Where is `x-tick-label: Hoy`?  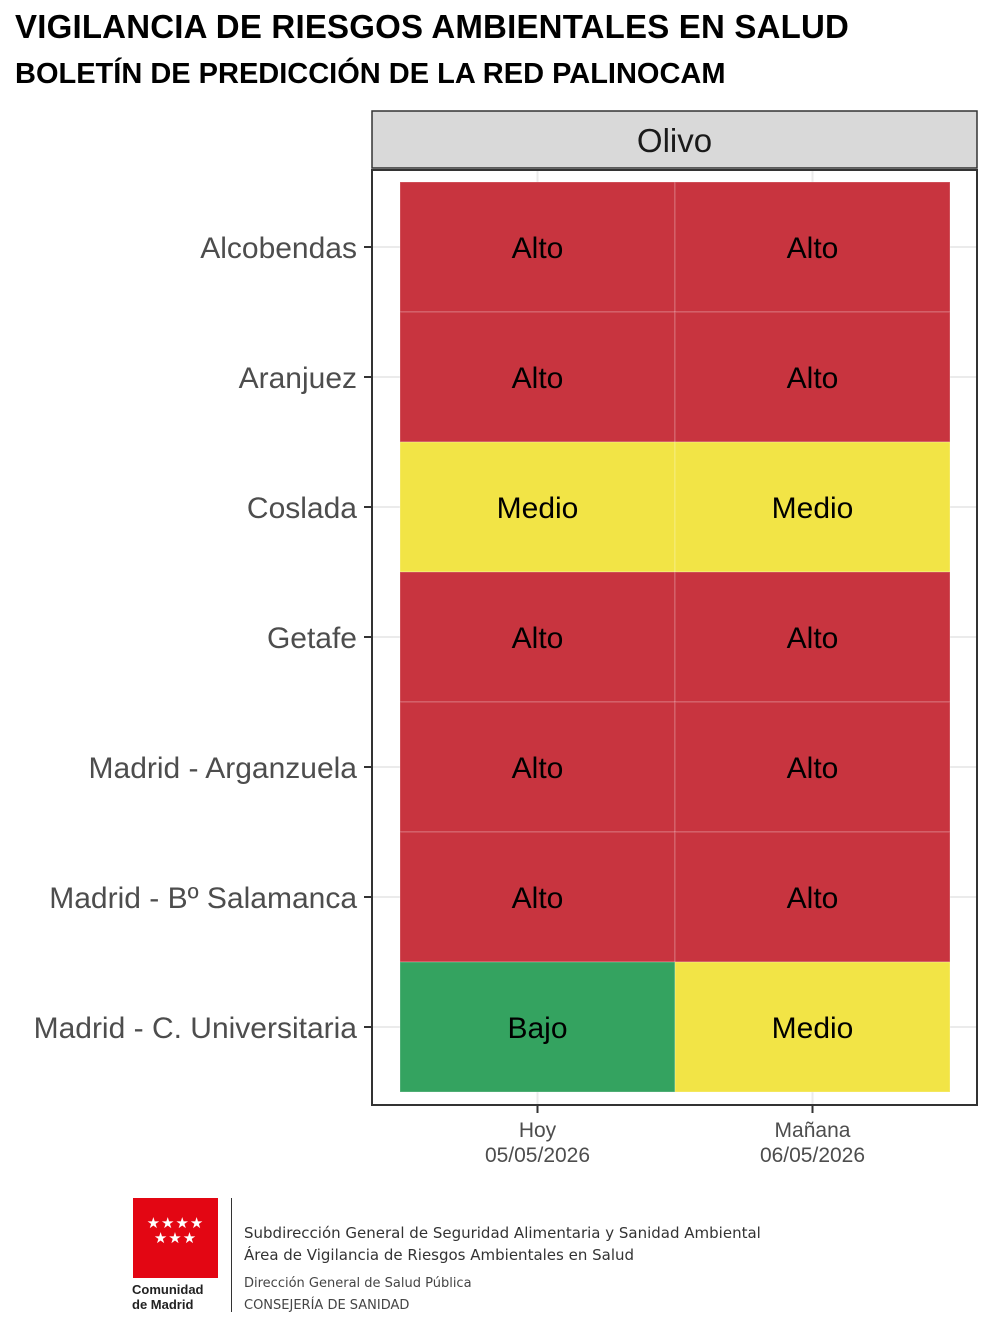 x-tick-label: Hoy is located at coordinates (538, 1130).